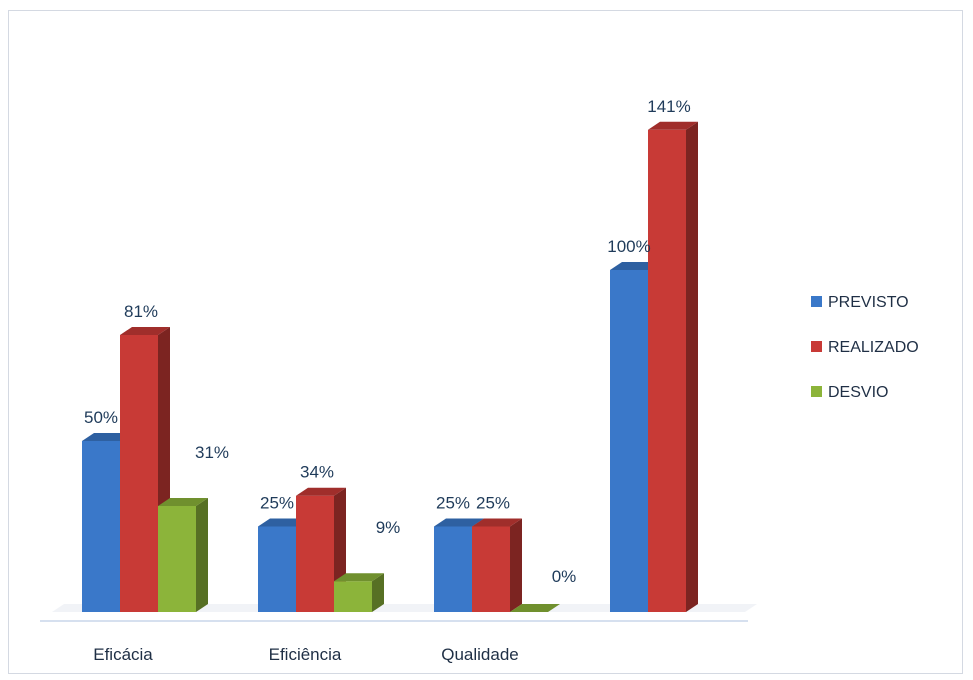 The image size is (973, 680). Describe the element at coordinates (873, 347) in the screenshot. I see `legend-label: REALIZADO` at that location.